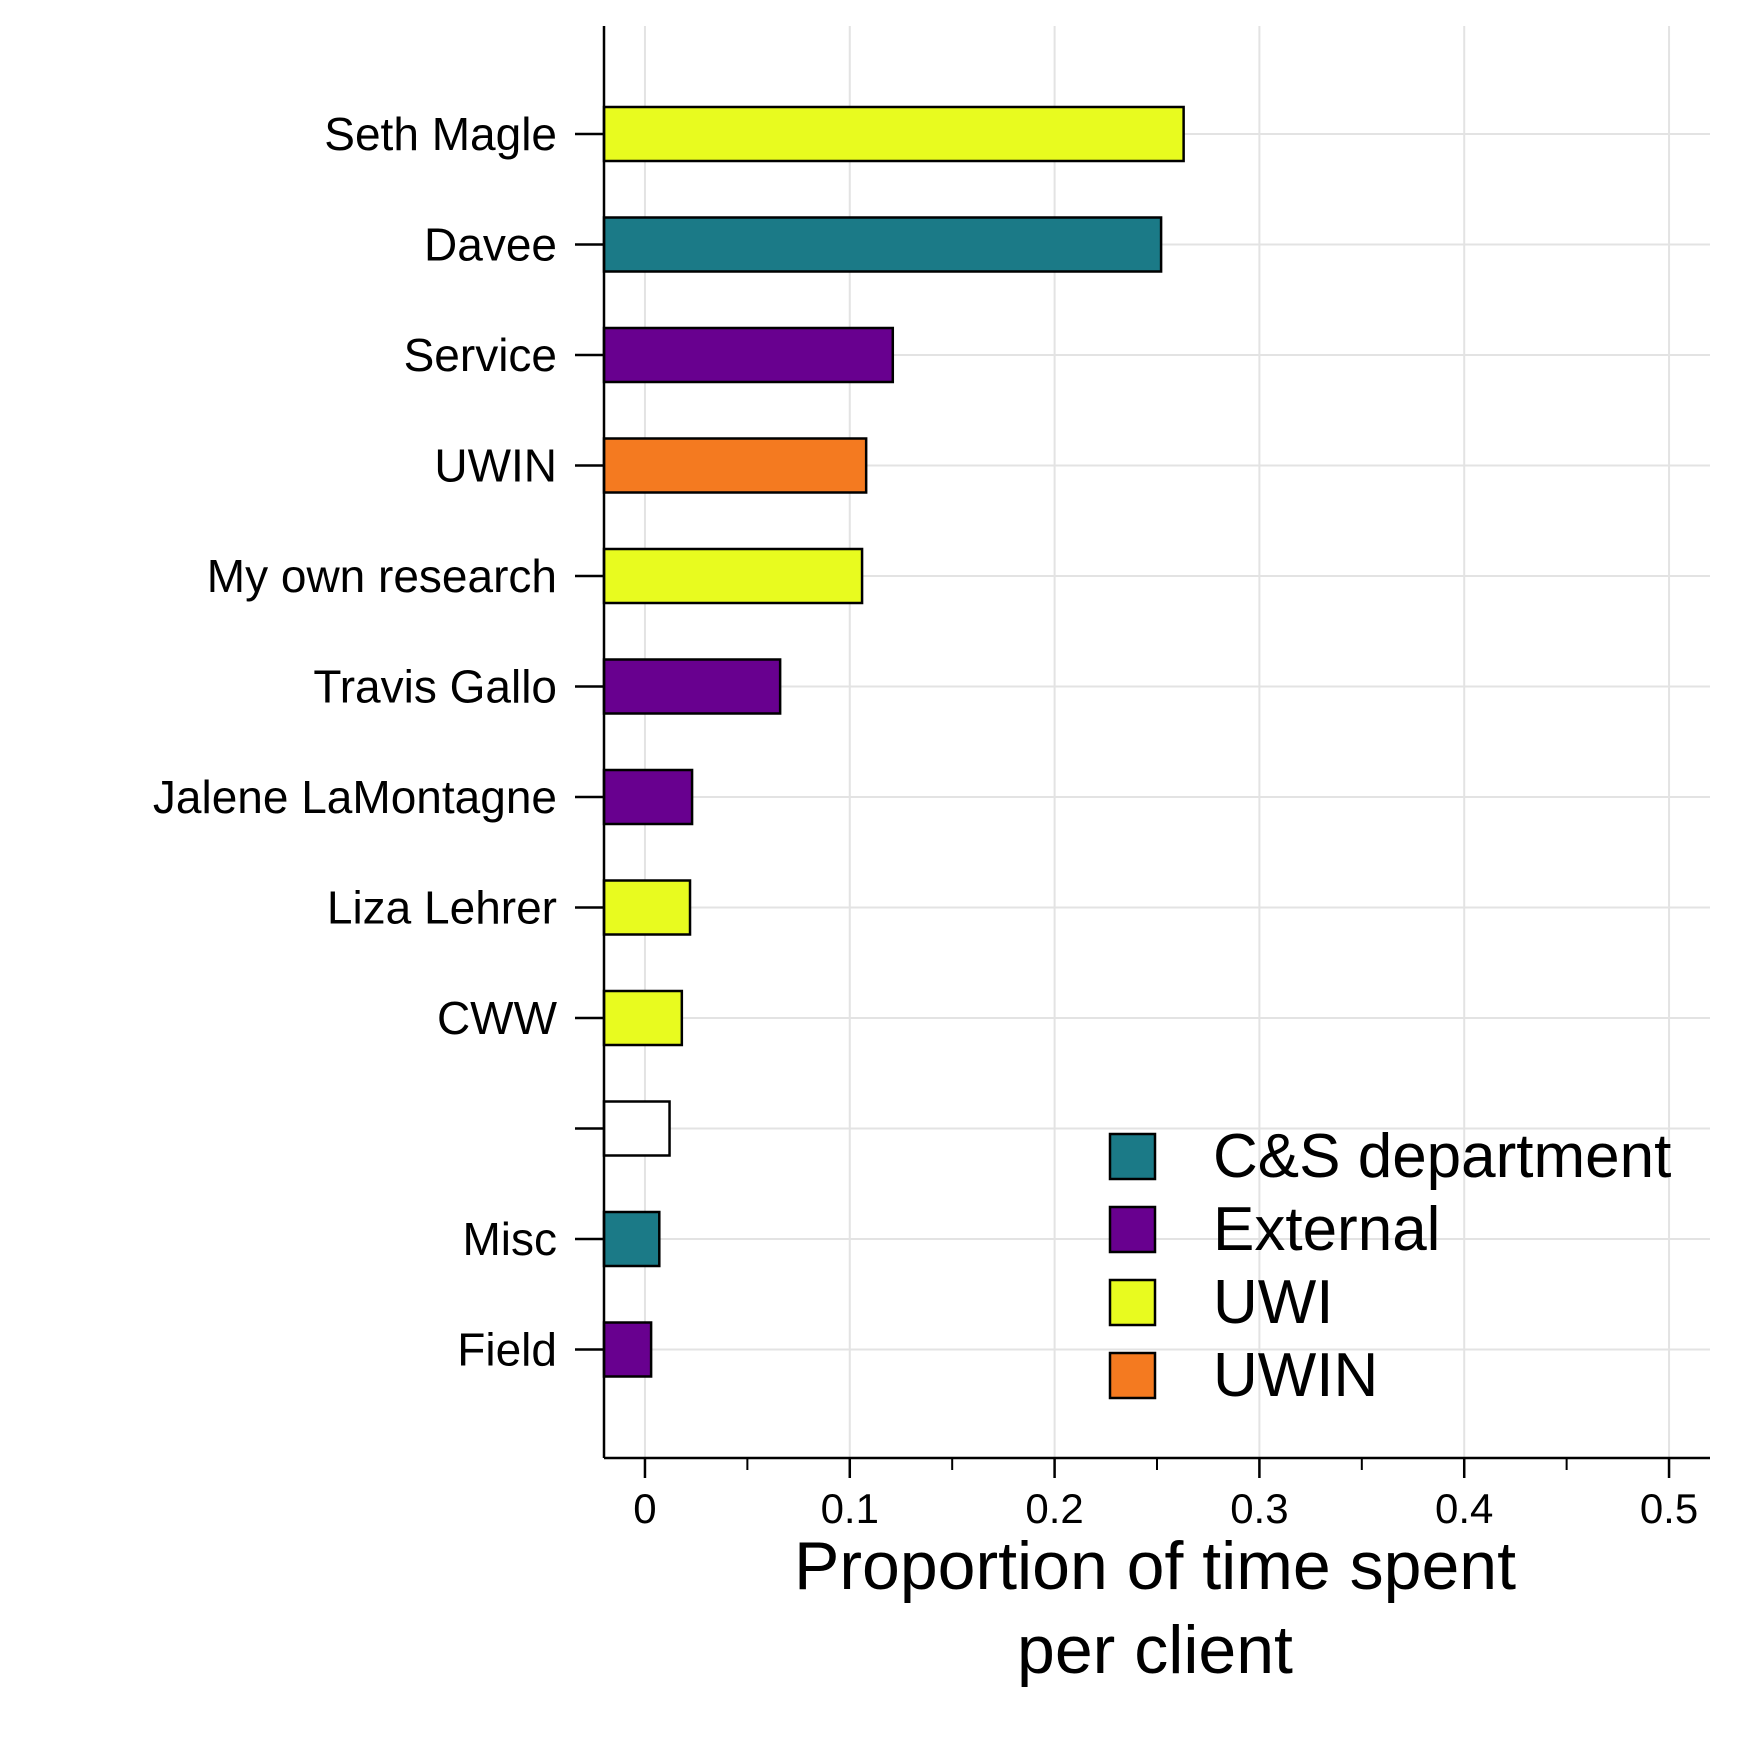  Describe the element at coordinates (644, 1508) in the screenshot. I see `x-tick-label: 0` at that location.